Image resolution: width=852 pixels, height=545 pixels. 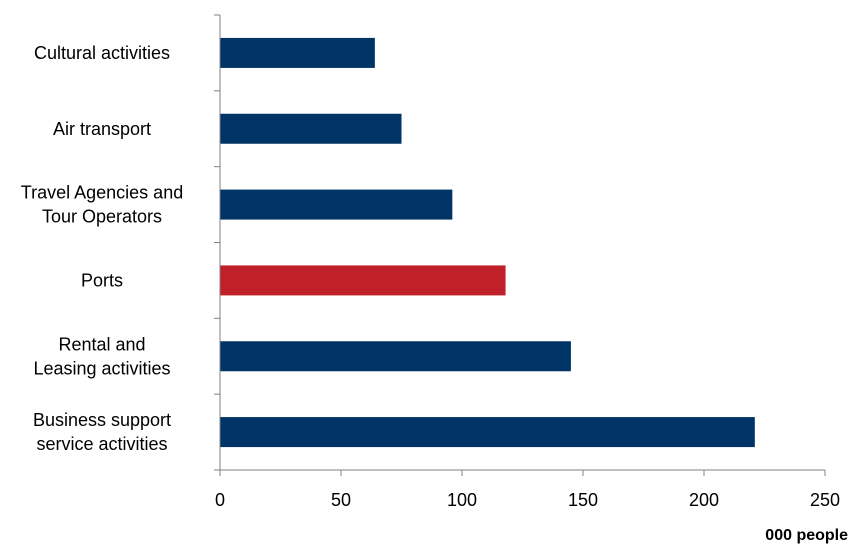 What do you see at coordinates (102, 129) in the screenshot?
I see `category-label: Air transport` at bounding box center [102, 129].